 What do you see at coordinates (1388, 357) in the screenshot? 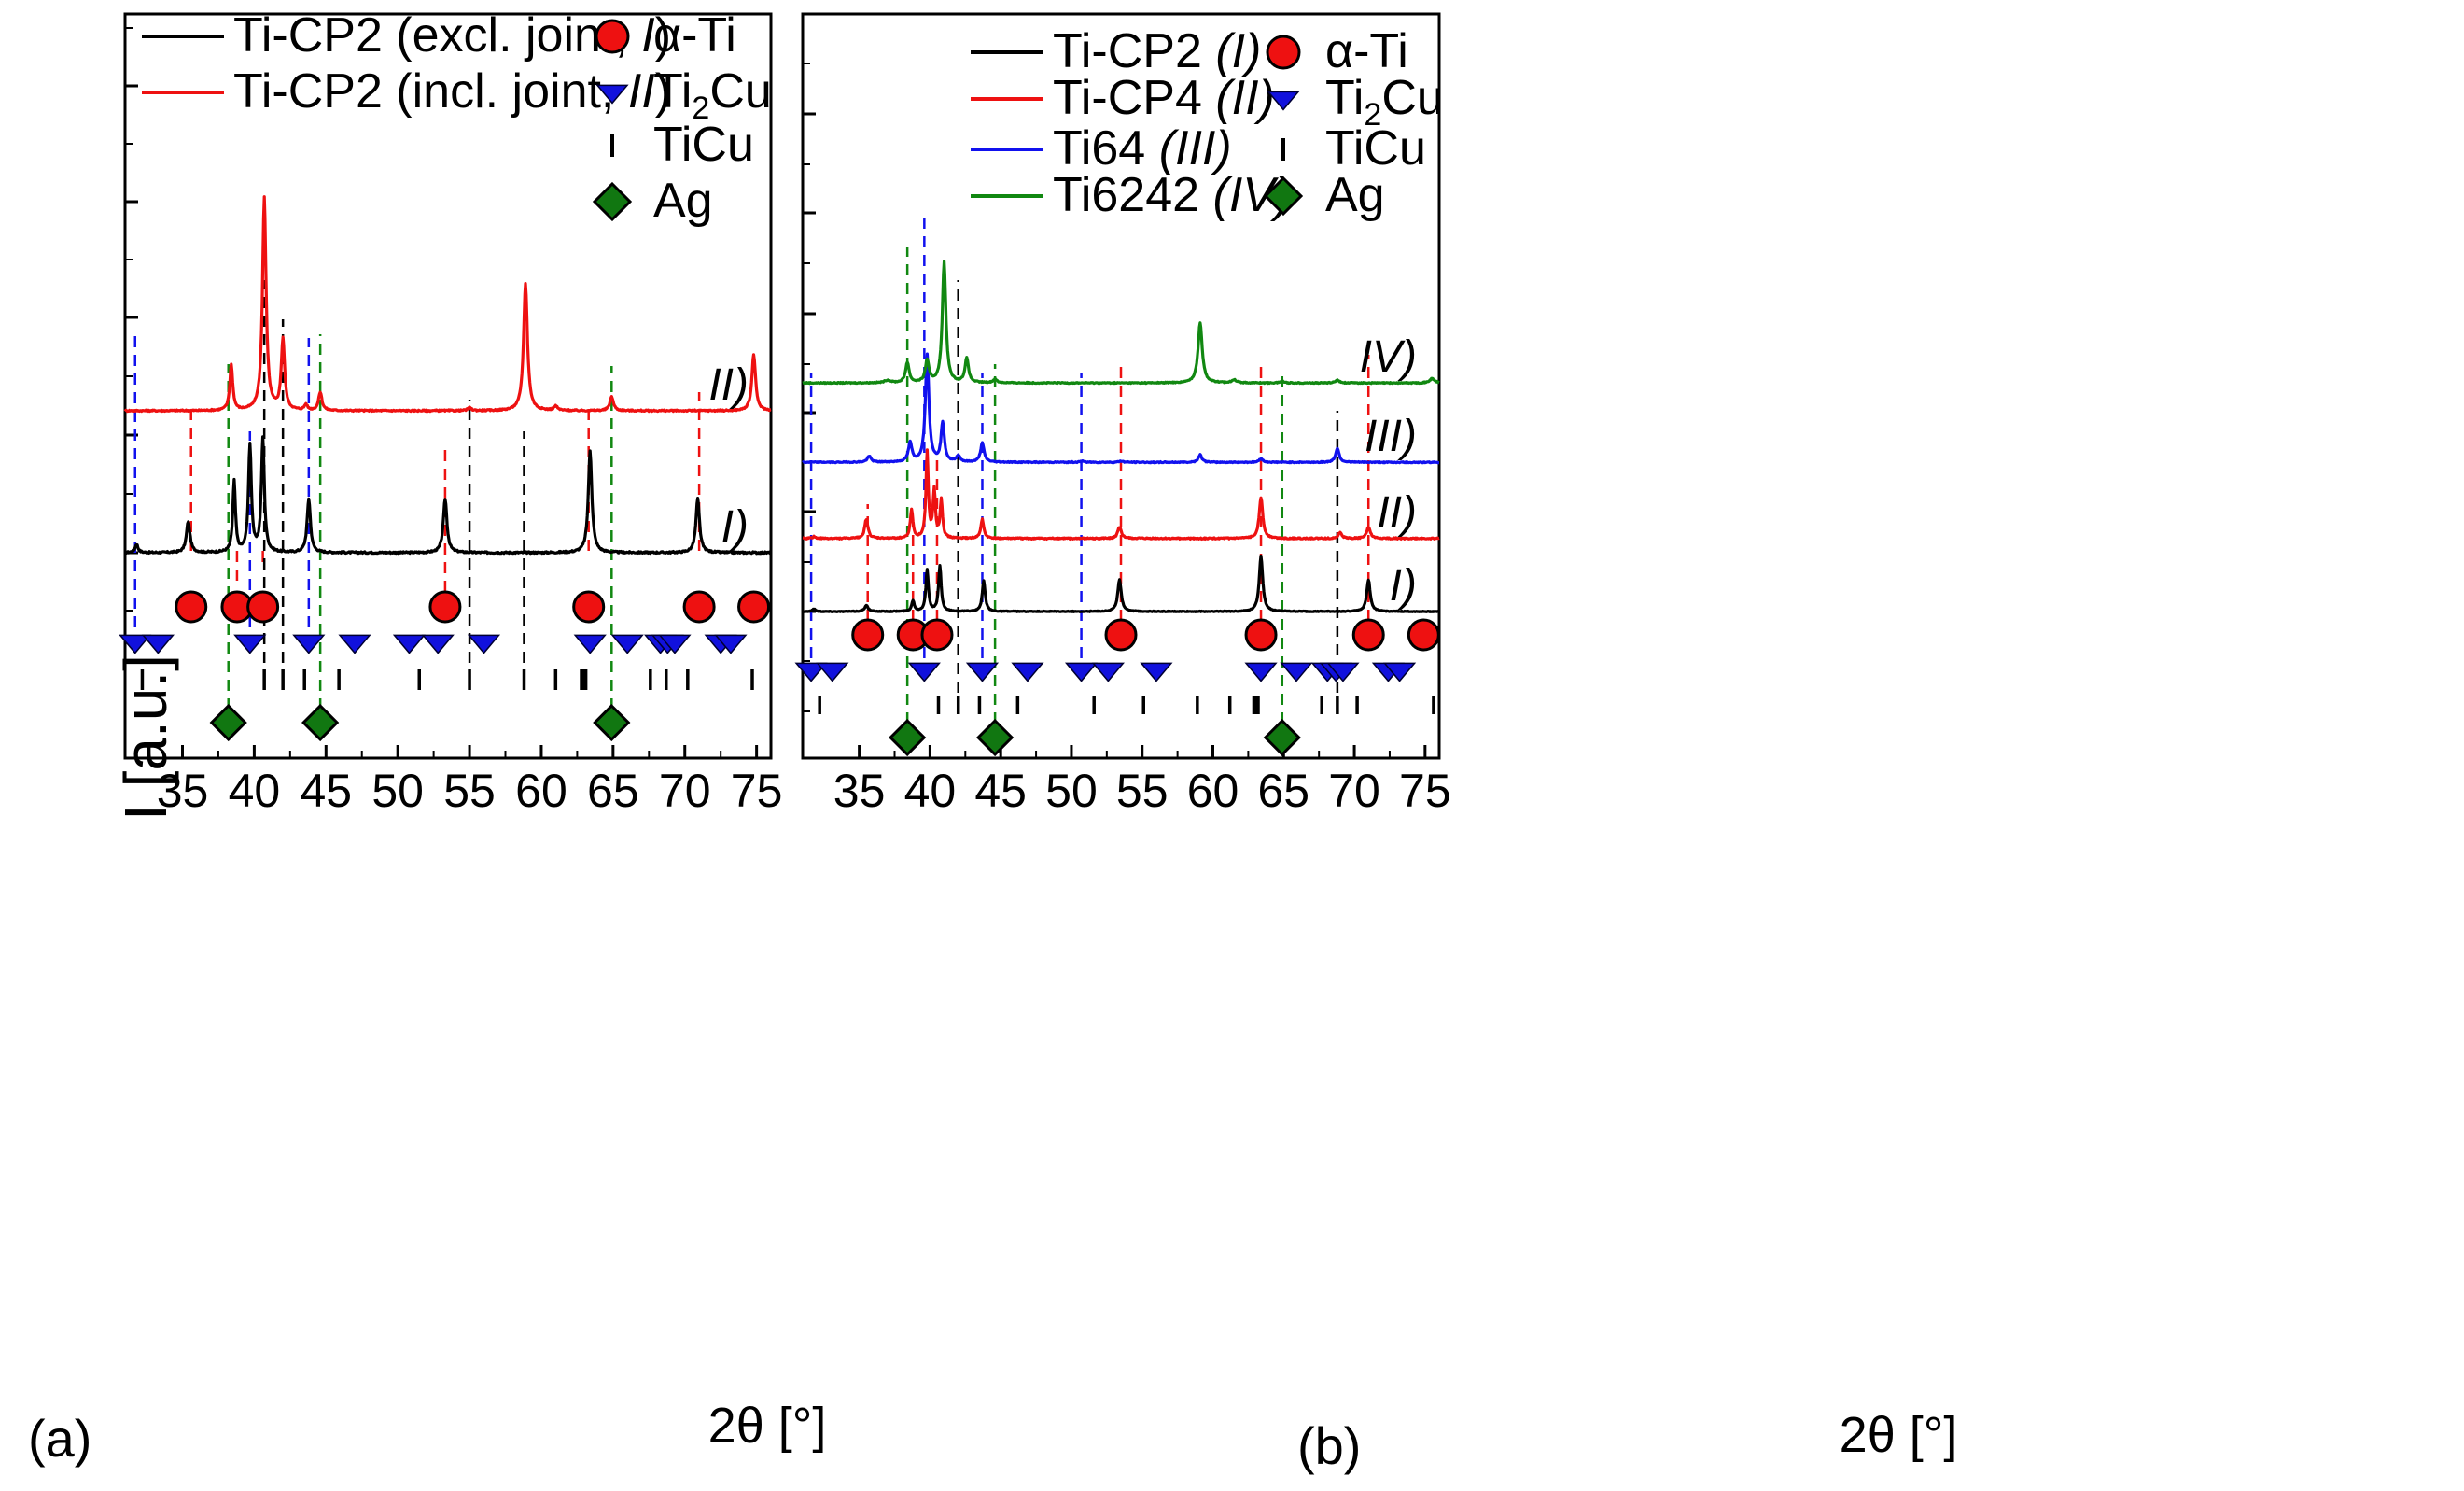
I see `series-tag: IV)` at bounding box center [1388, 357].